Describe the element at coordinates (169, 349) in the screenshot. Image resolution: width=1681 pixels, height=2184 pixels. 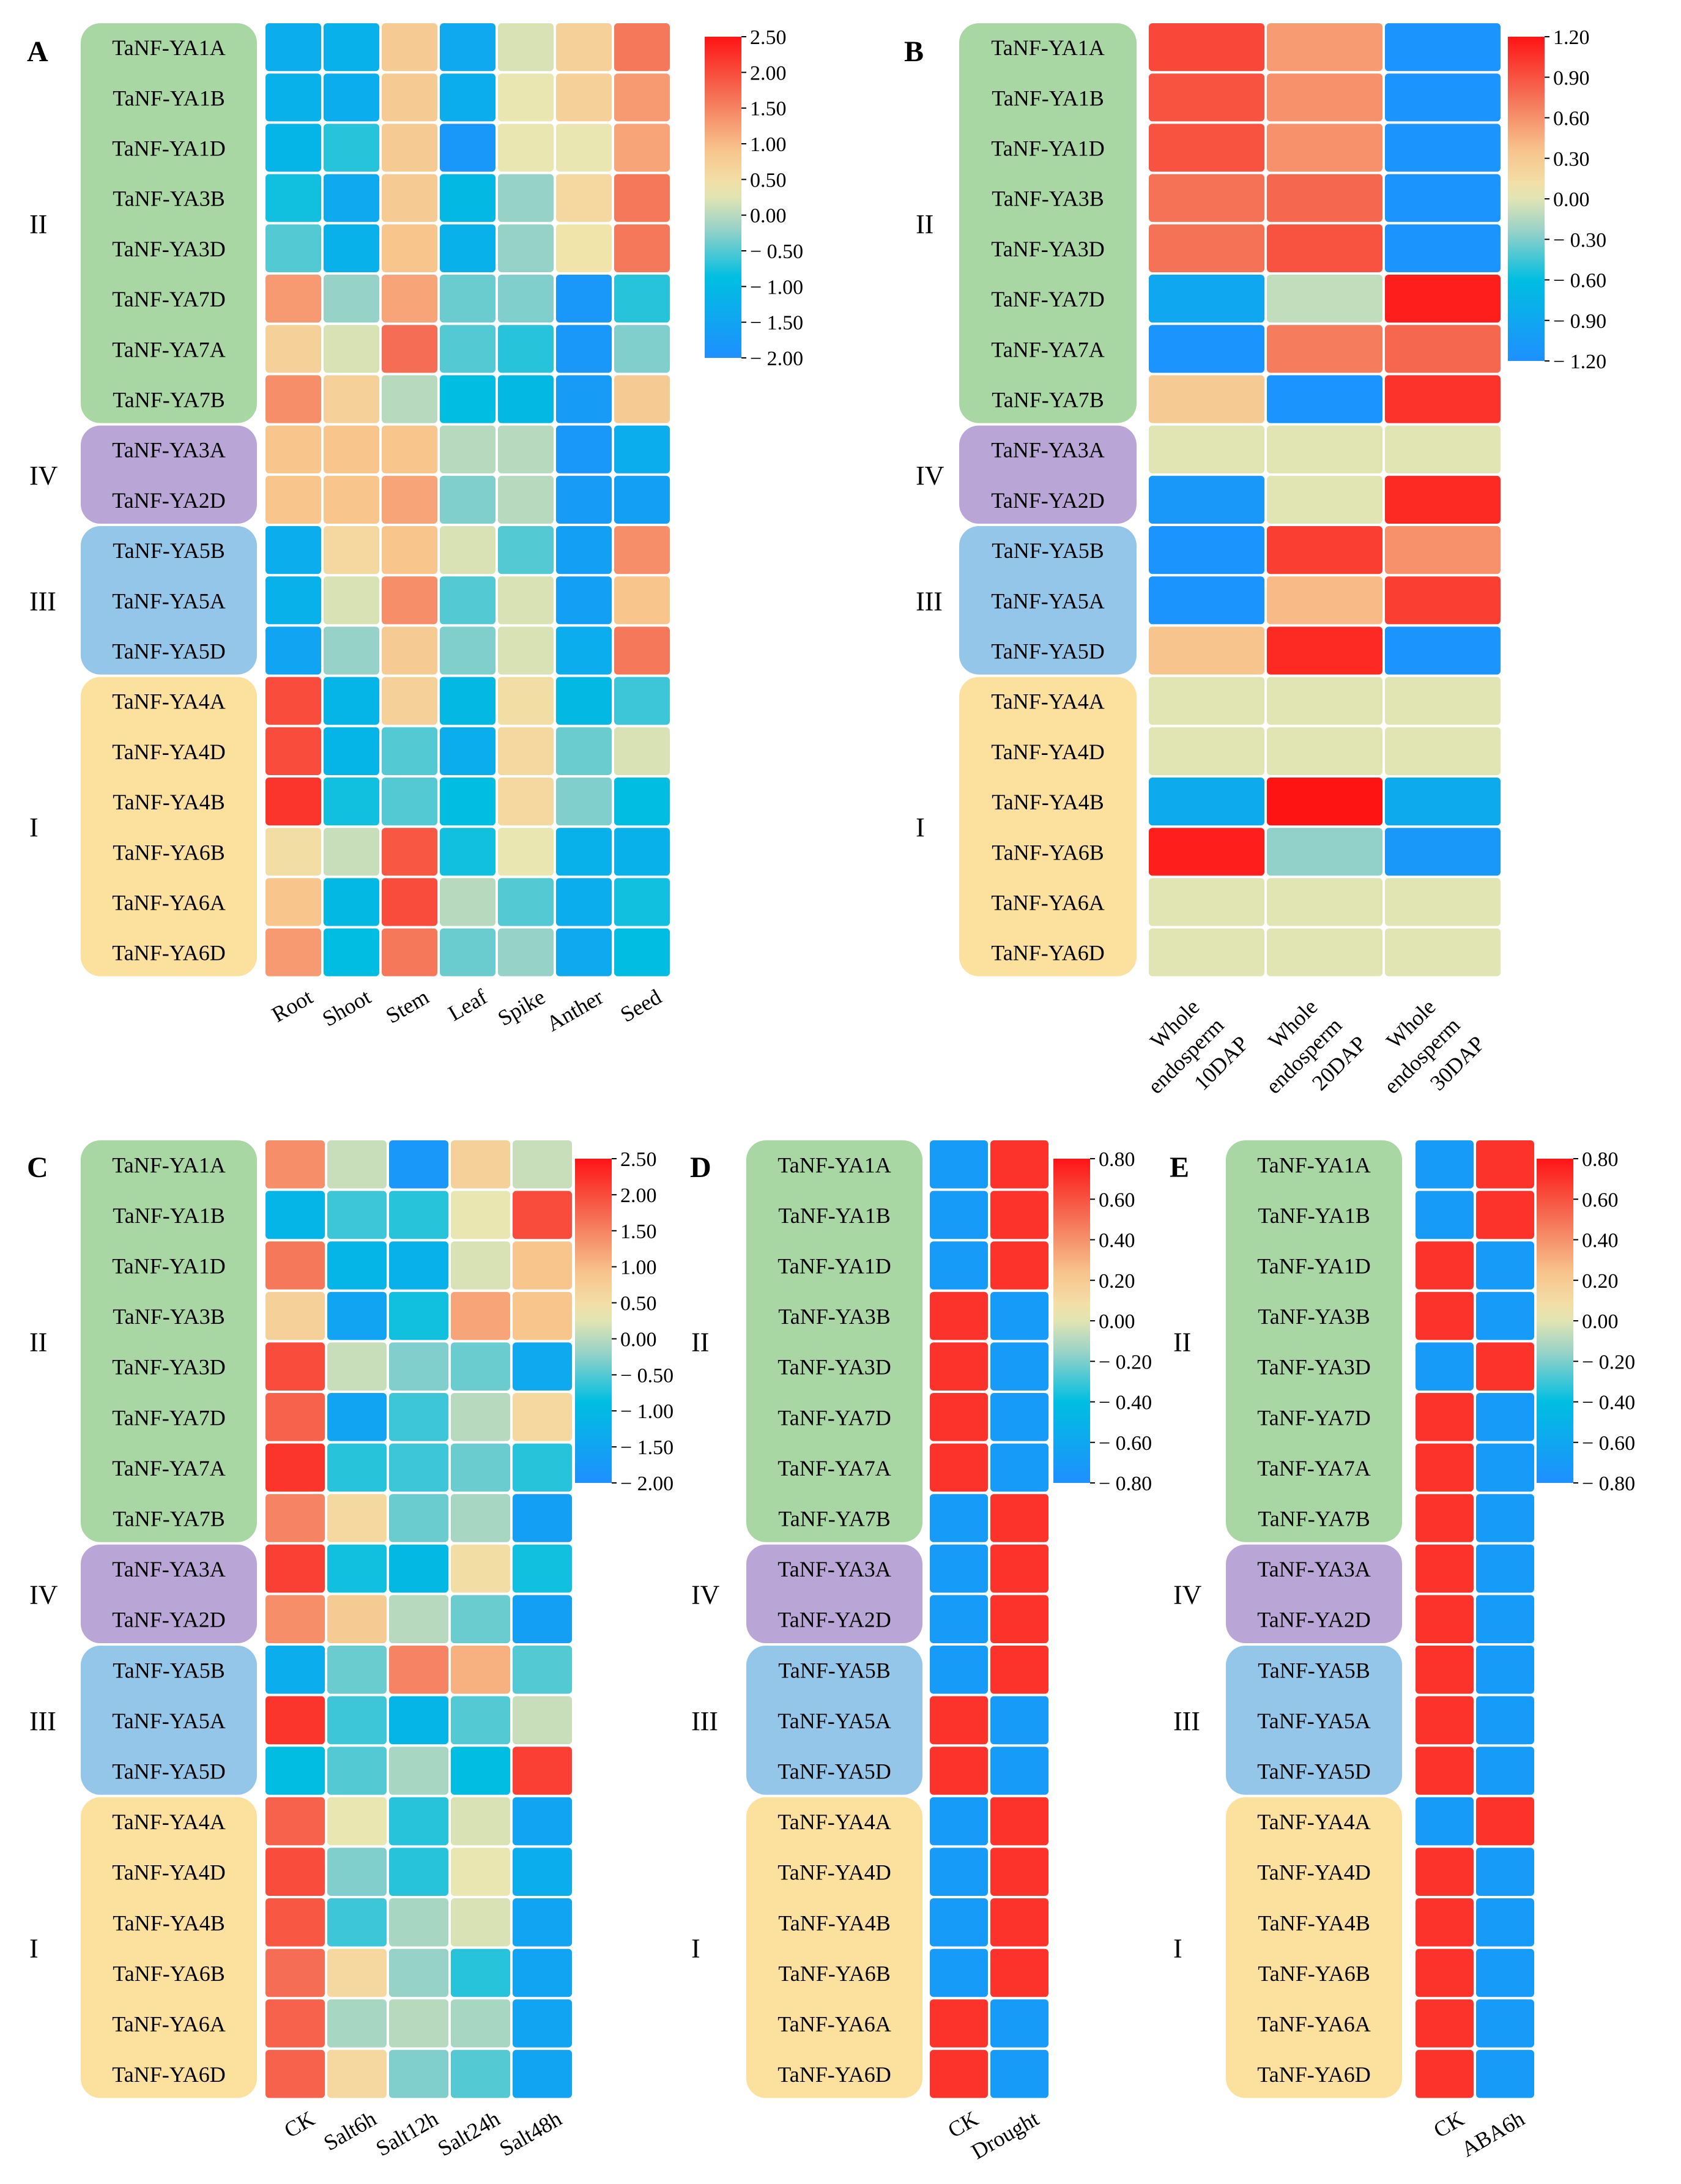
I see `gene-label: TaNF-YA7A` at that location.